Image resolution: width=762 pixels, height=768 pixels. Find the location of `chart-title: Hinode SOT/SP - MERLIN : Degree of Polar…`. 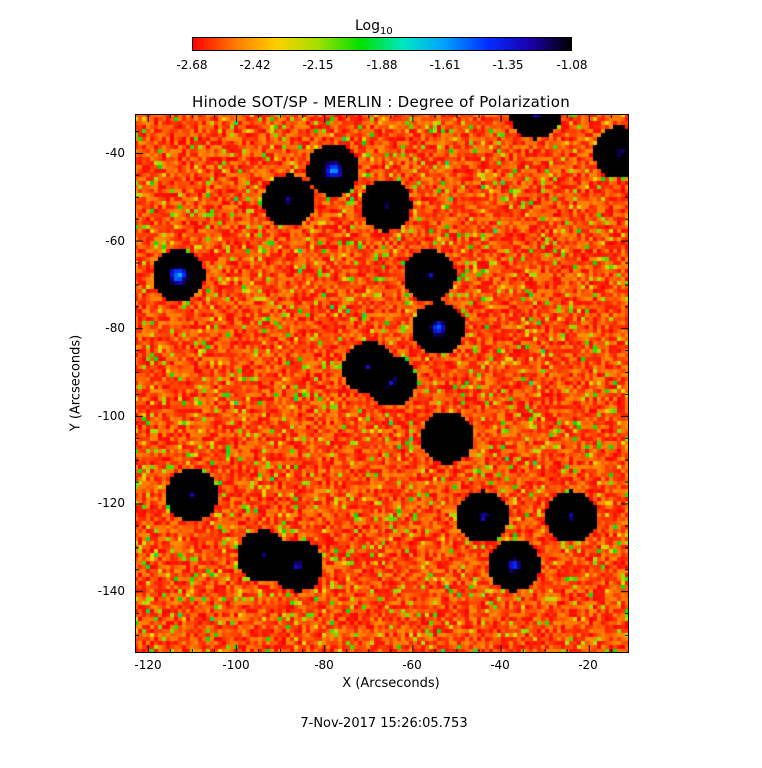

chart-title: Hinode SOT/SP - MERLIN : Degree of Polar… is located at coordinates (380, 102).